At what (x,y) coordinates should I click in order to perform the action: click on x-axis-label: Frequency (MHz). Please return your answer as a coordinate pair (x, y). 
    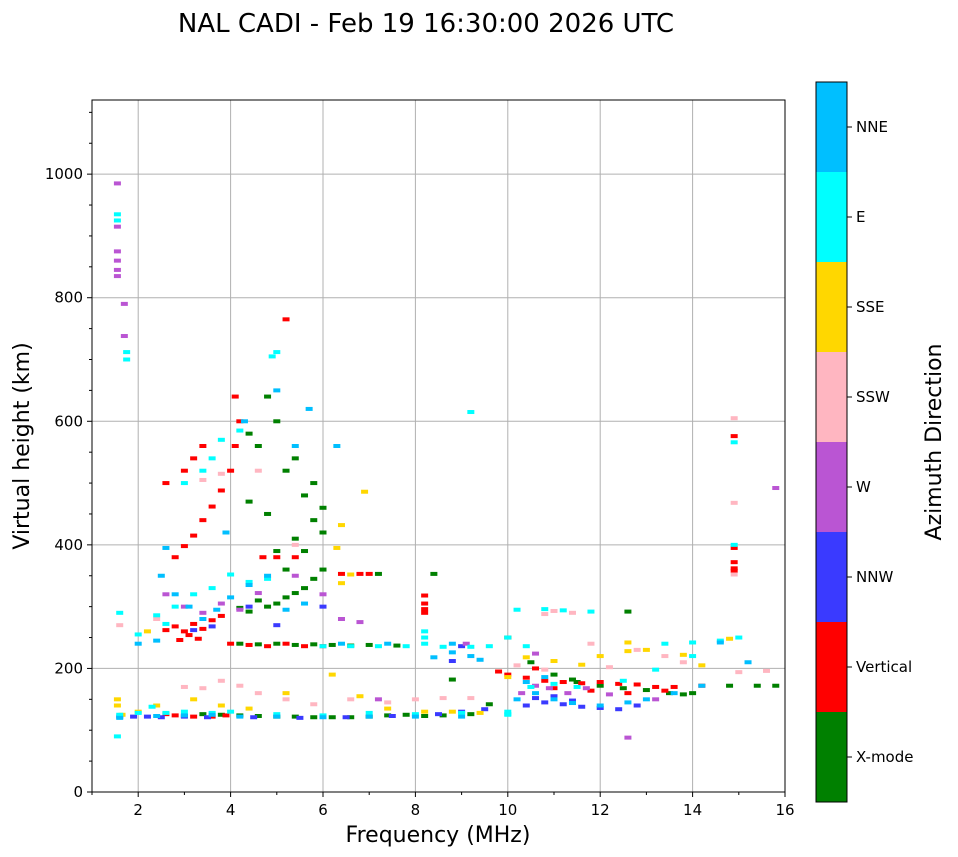
    Looking at the image, I should click on (438, 835).